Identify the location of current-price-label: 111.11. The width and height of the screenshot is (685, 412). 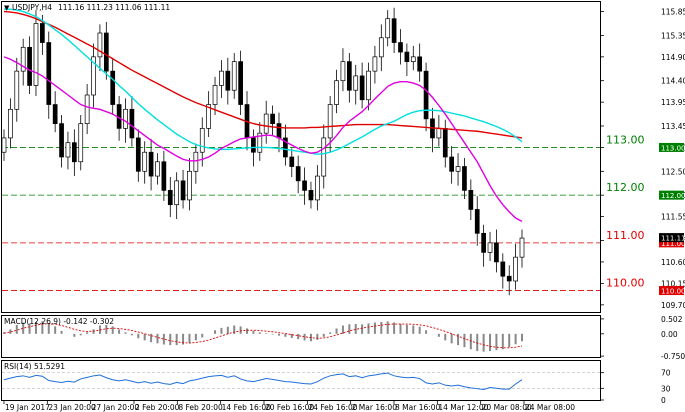
(673, 239).